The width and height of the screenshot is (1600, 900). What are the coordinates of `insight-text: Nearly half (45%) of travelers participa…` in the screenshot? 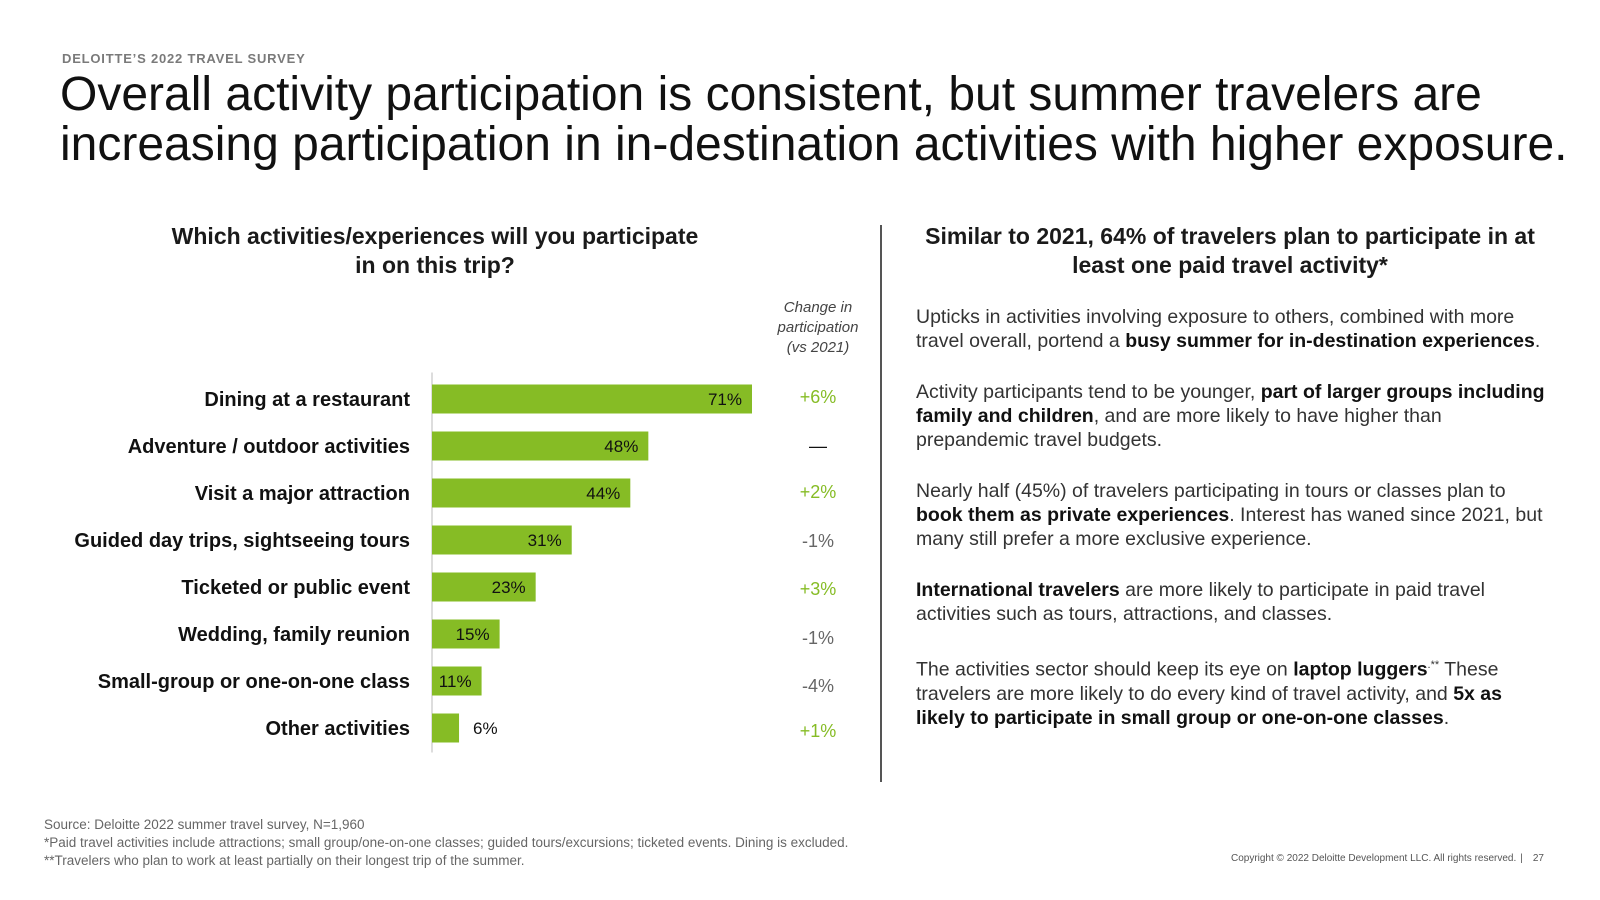 It's located at (1211, 491).